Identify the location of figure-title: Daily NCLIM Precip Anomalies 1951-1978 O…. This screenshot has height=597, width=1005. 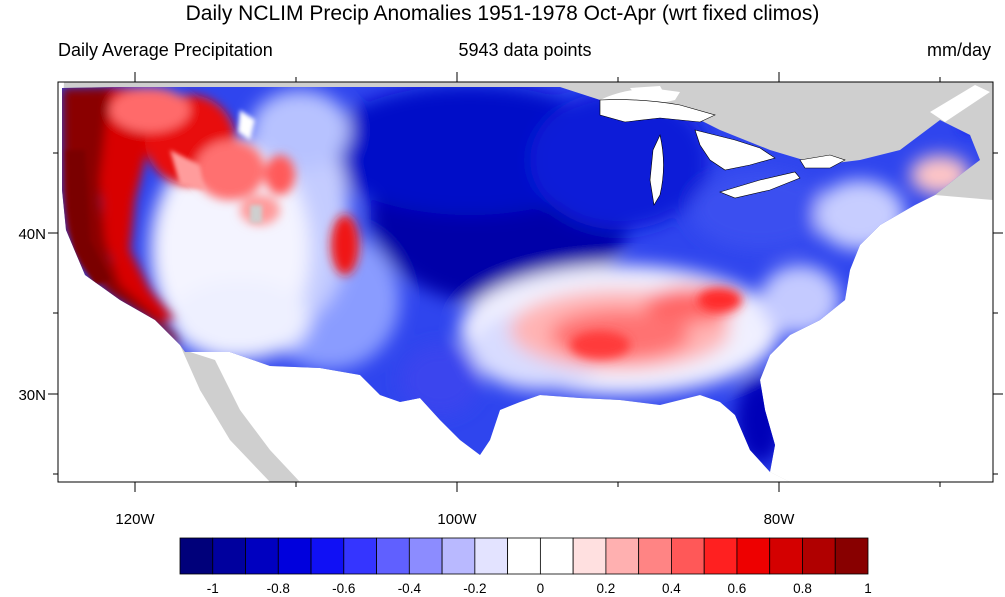
(502, 13).